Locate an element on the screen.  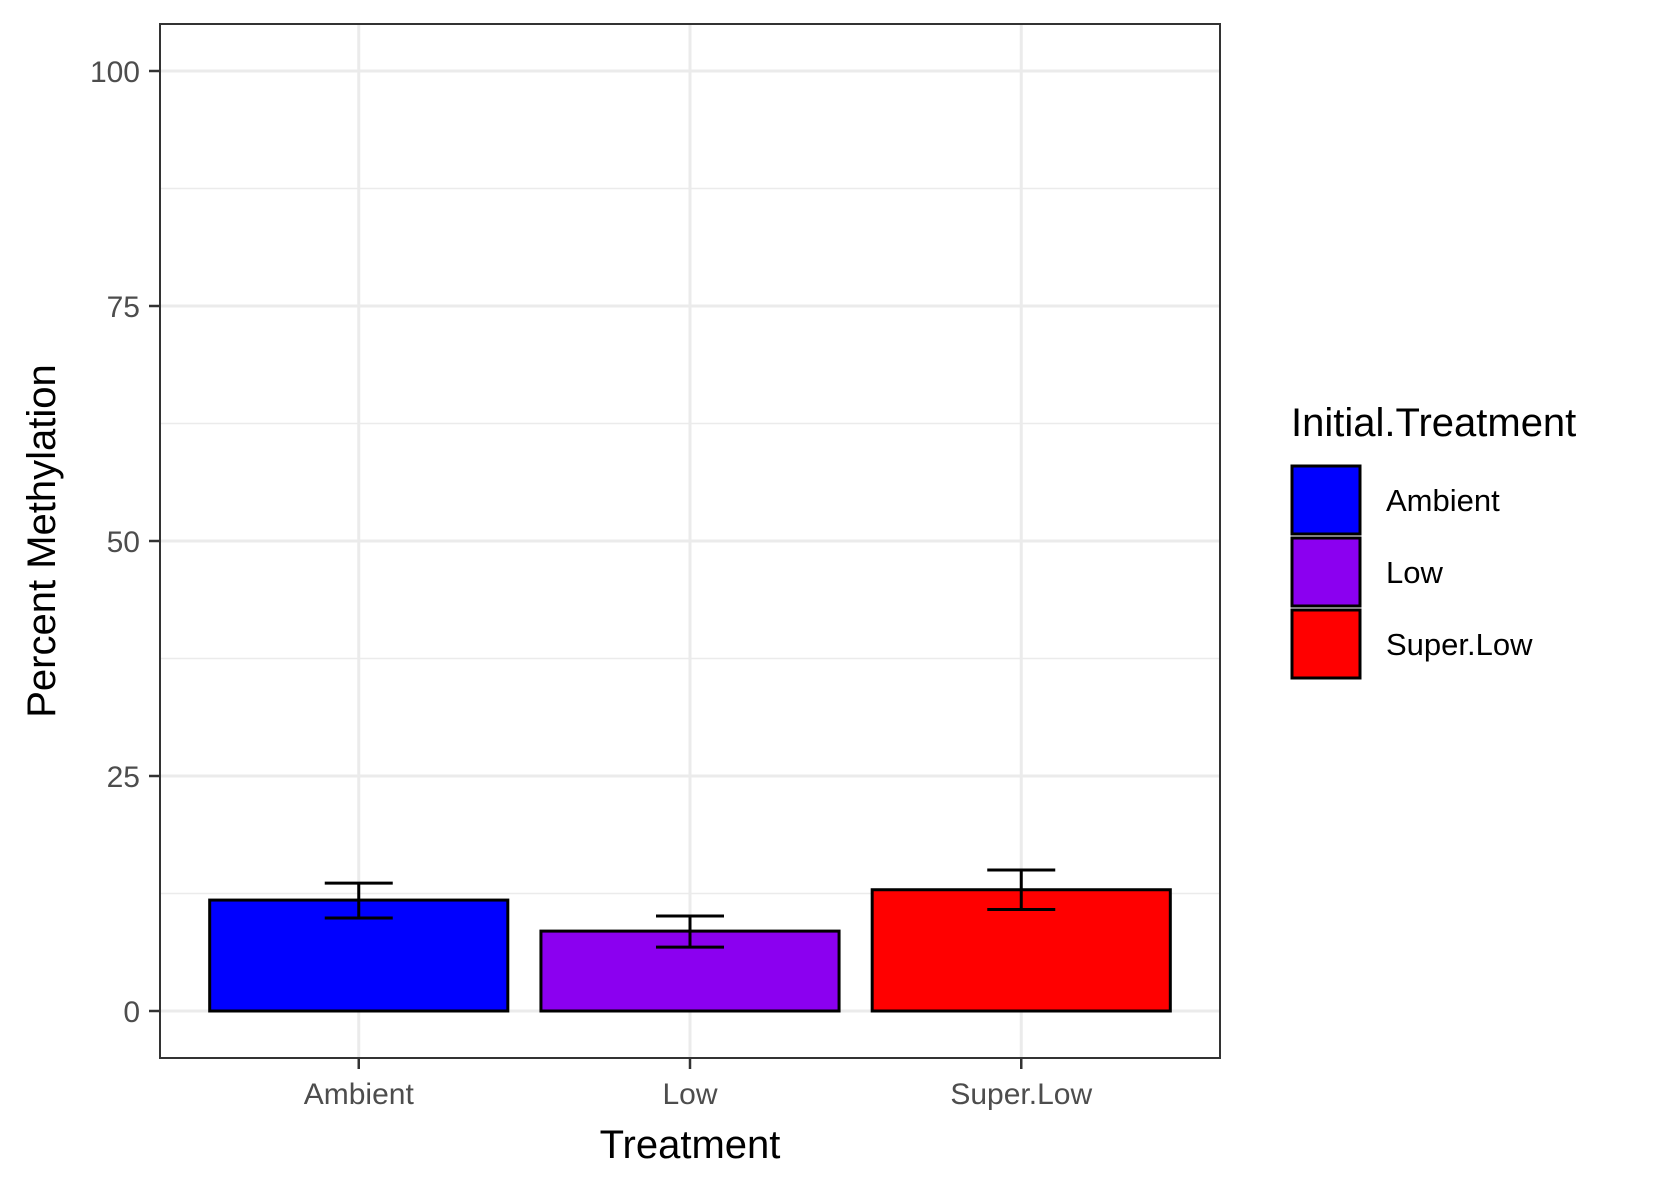
y-tick-label: 50 is located at coordinates (123, 542).